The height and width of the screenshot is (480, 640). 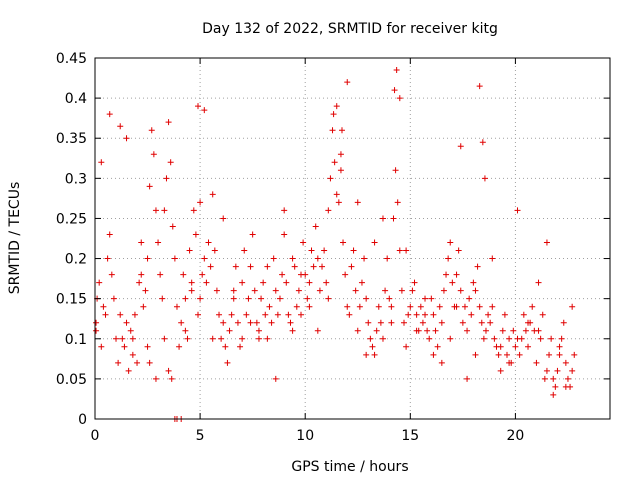 I want to click on y-tick-label: 0.1, so click(x=76, y=340).